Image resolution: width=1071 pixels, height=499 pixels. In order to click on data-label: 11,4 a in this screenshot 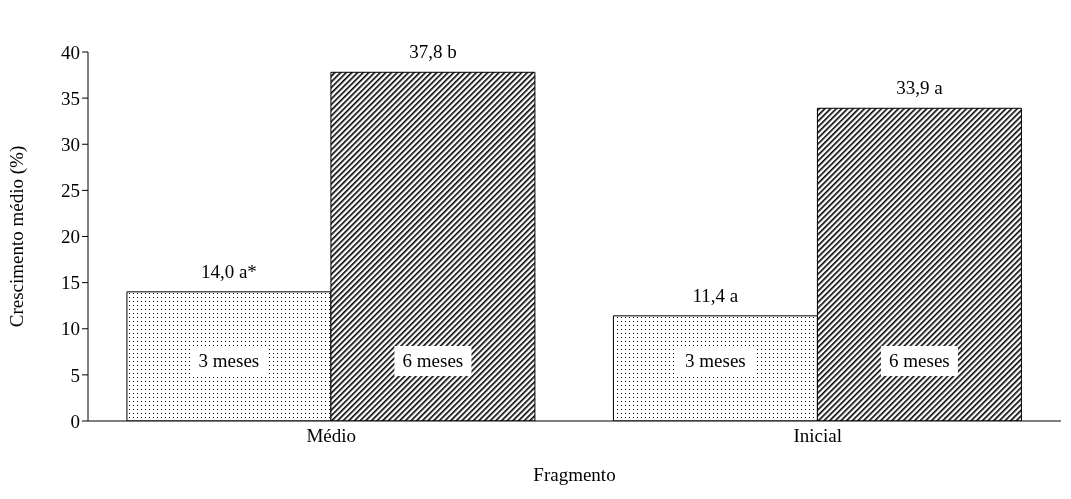, I will do `click(715, 295)`.